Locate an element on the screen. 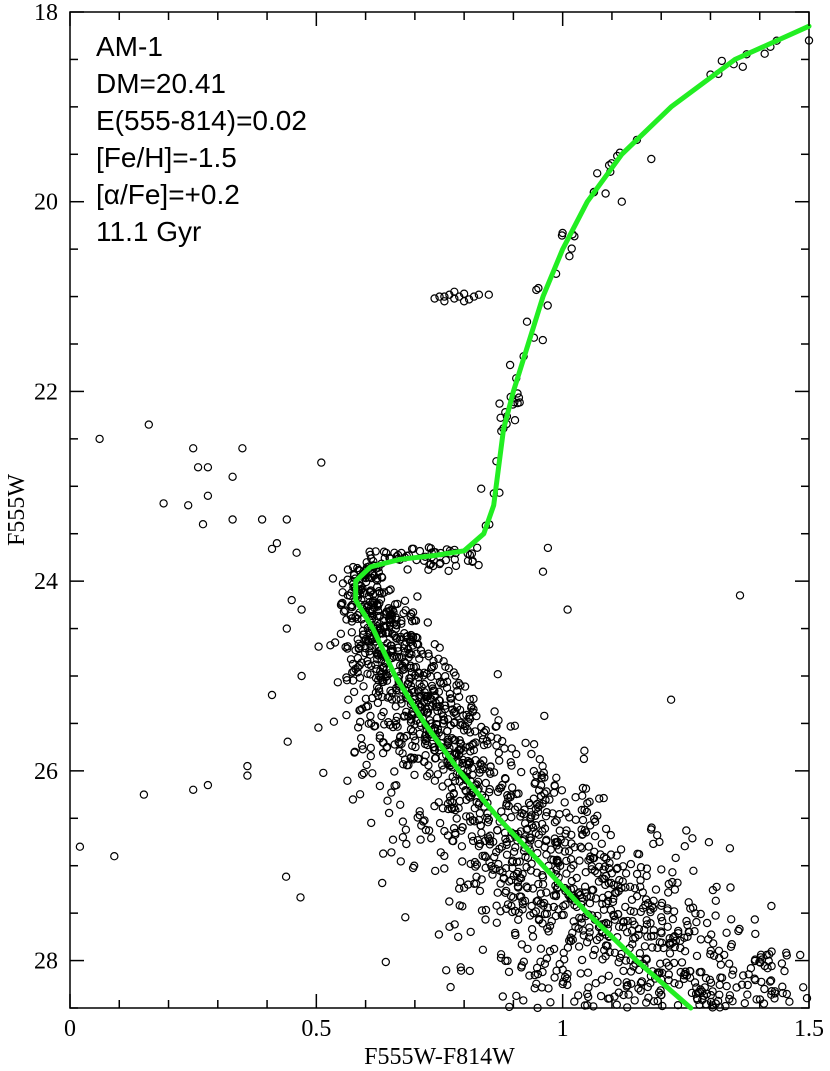 The height and width of the screenshot is (1071, 830). y-tick-label: 28 is located at coordinates (46, 962).